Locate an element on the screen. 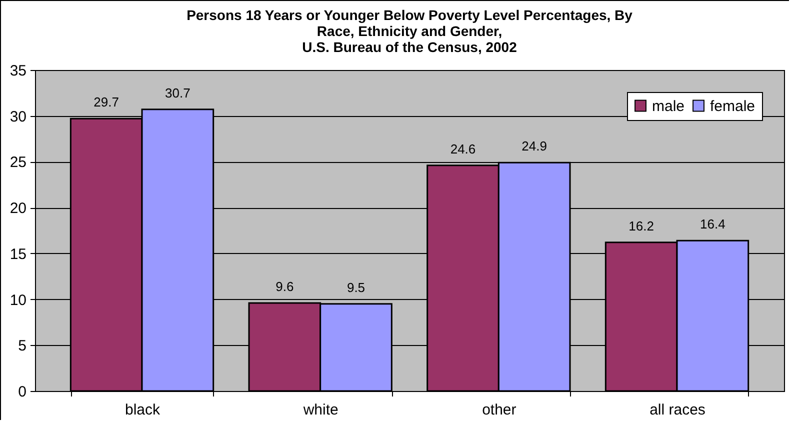 This screenshot has height=422, width=791. y-tick-label: 20 is located at coordinates (18, 209).